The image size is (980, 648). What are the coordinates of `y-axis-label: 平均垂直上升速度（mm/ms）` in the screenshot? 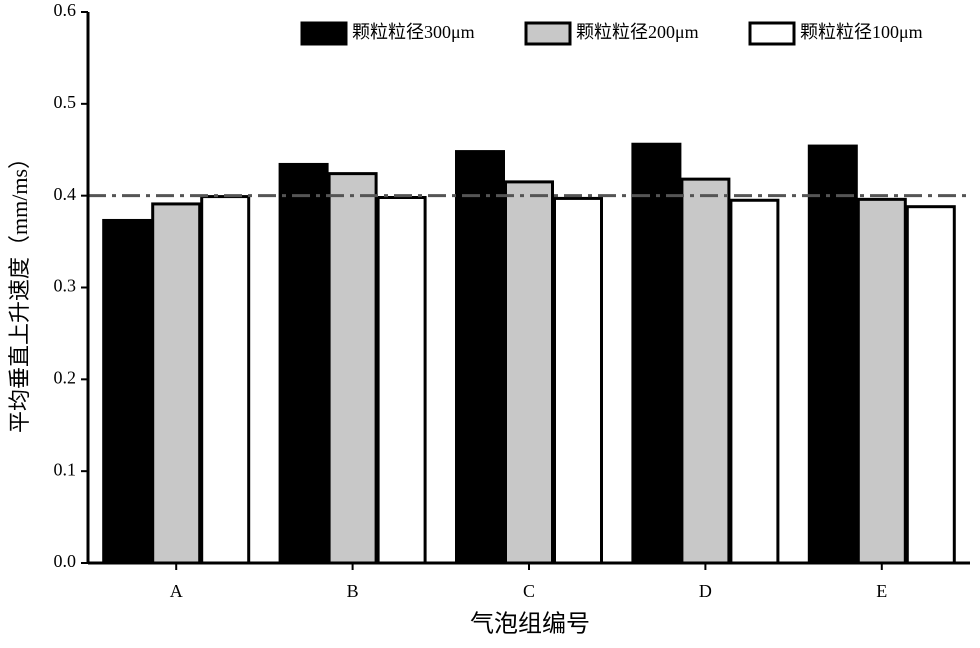 It's located at (19, 290).